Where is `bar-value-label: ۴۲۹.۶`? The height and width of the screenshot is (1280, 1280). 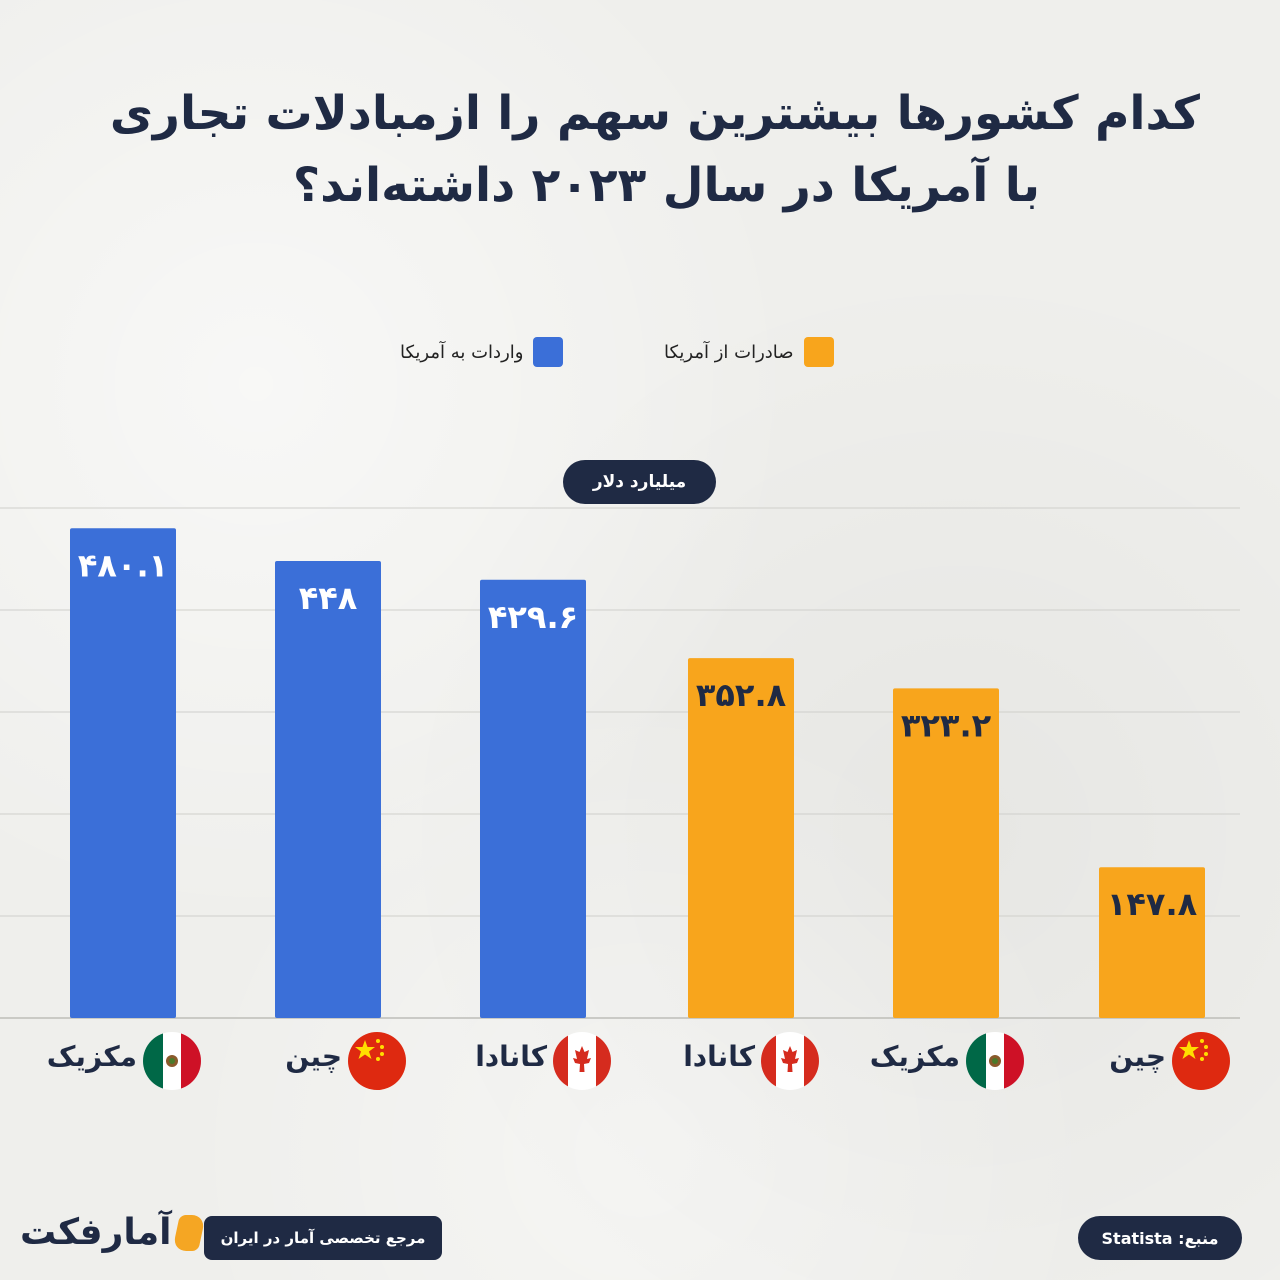
bar-value-label: ۴۲۹.۶ is located at coordinates (533, 617).